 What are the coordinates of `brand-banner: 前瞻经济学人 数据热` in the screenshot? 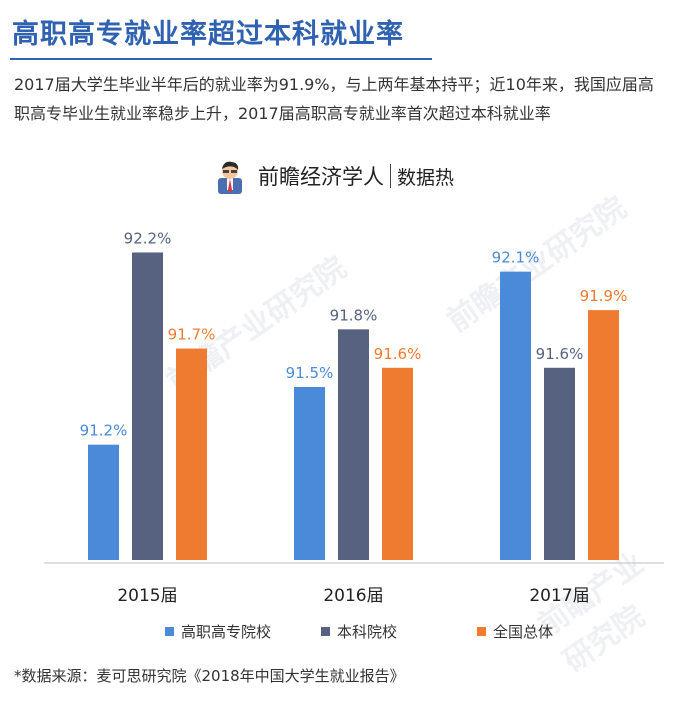 It's located at (333, 176).